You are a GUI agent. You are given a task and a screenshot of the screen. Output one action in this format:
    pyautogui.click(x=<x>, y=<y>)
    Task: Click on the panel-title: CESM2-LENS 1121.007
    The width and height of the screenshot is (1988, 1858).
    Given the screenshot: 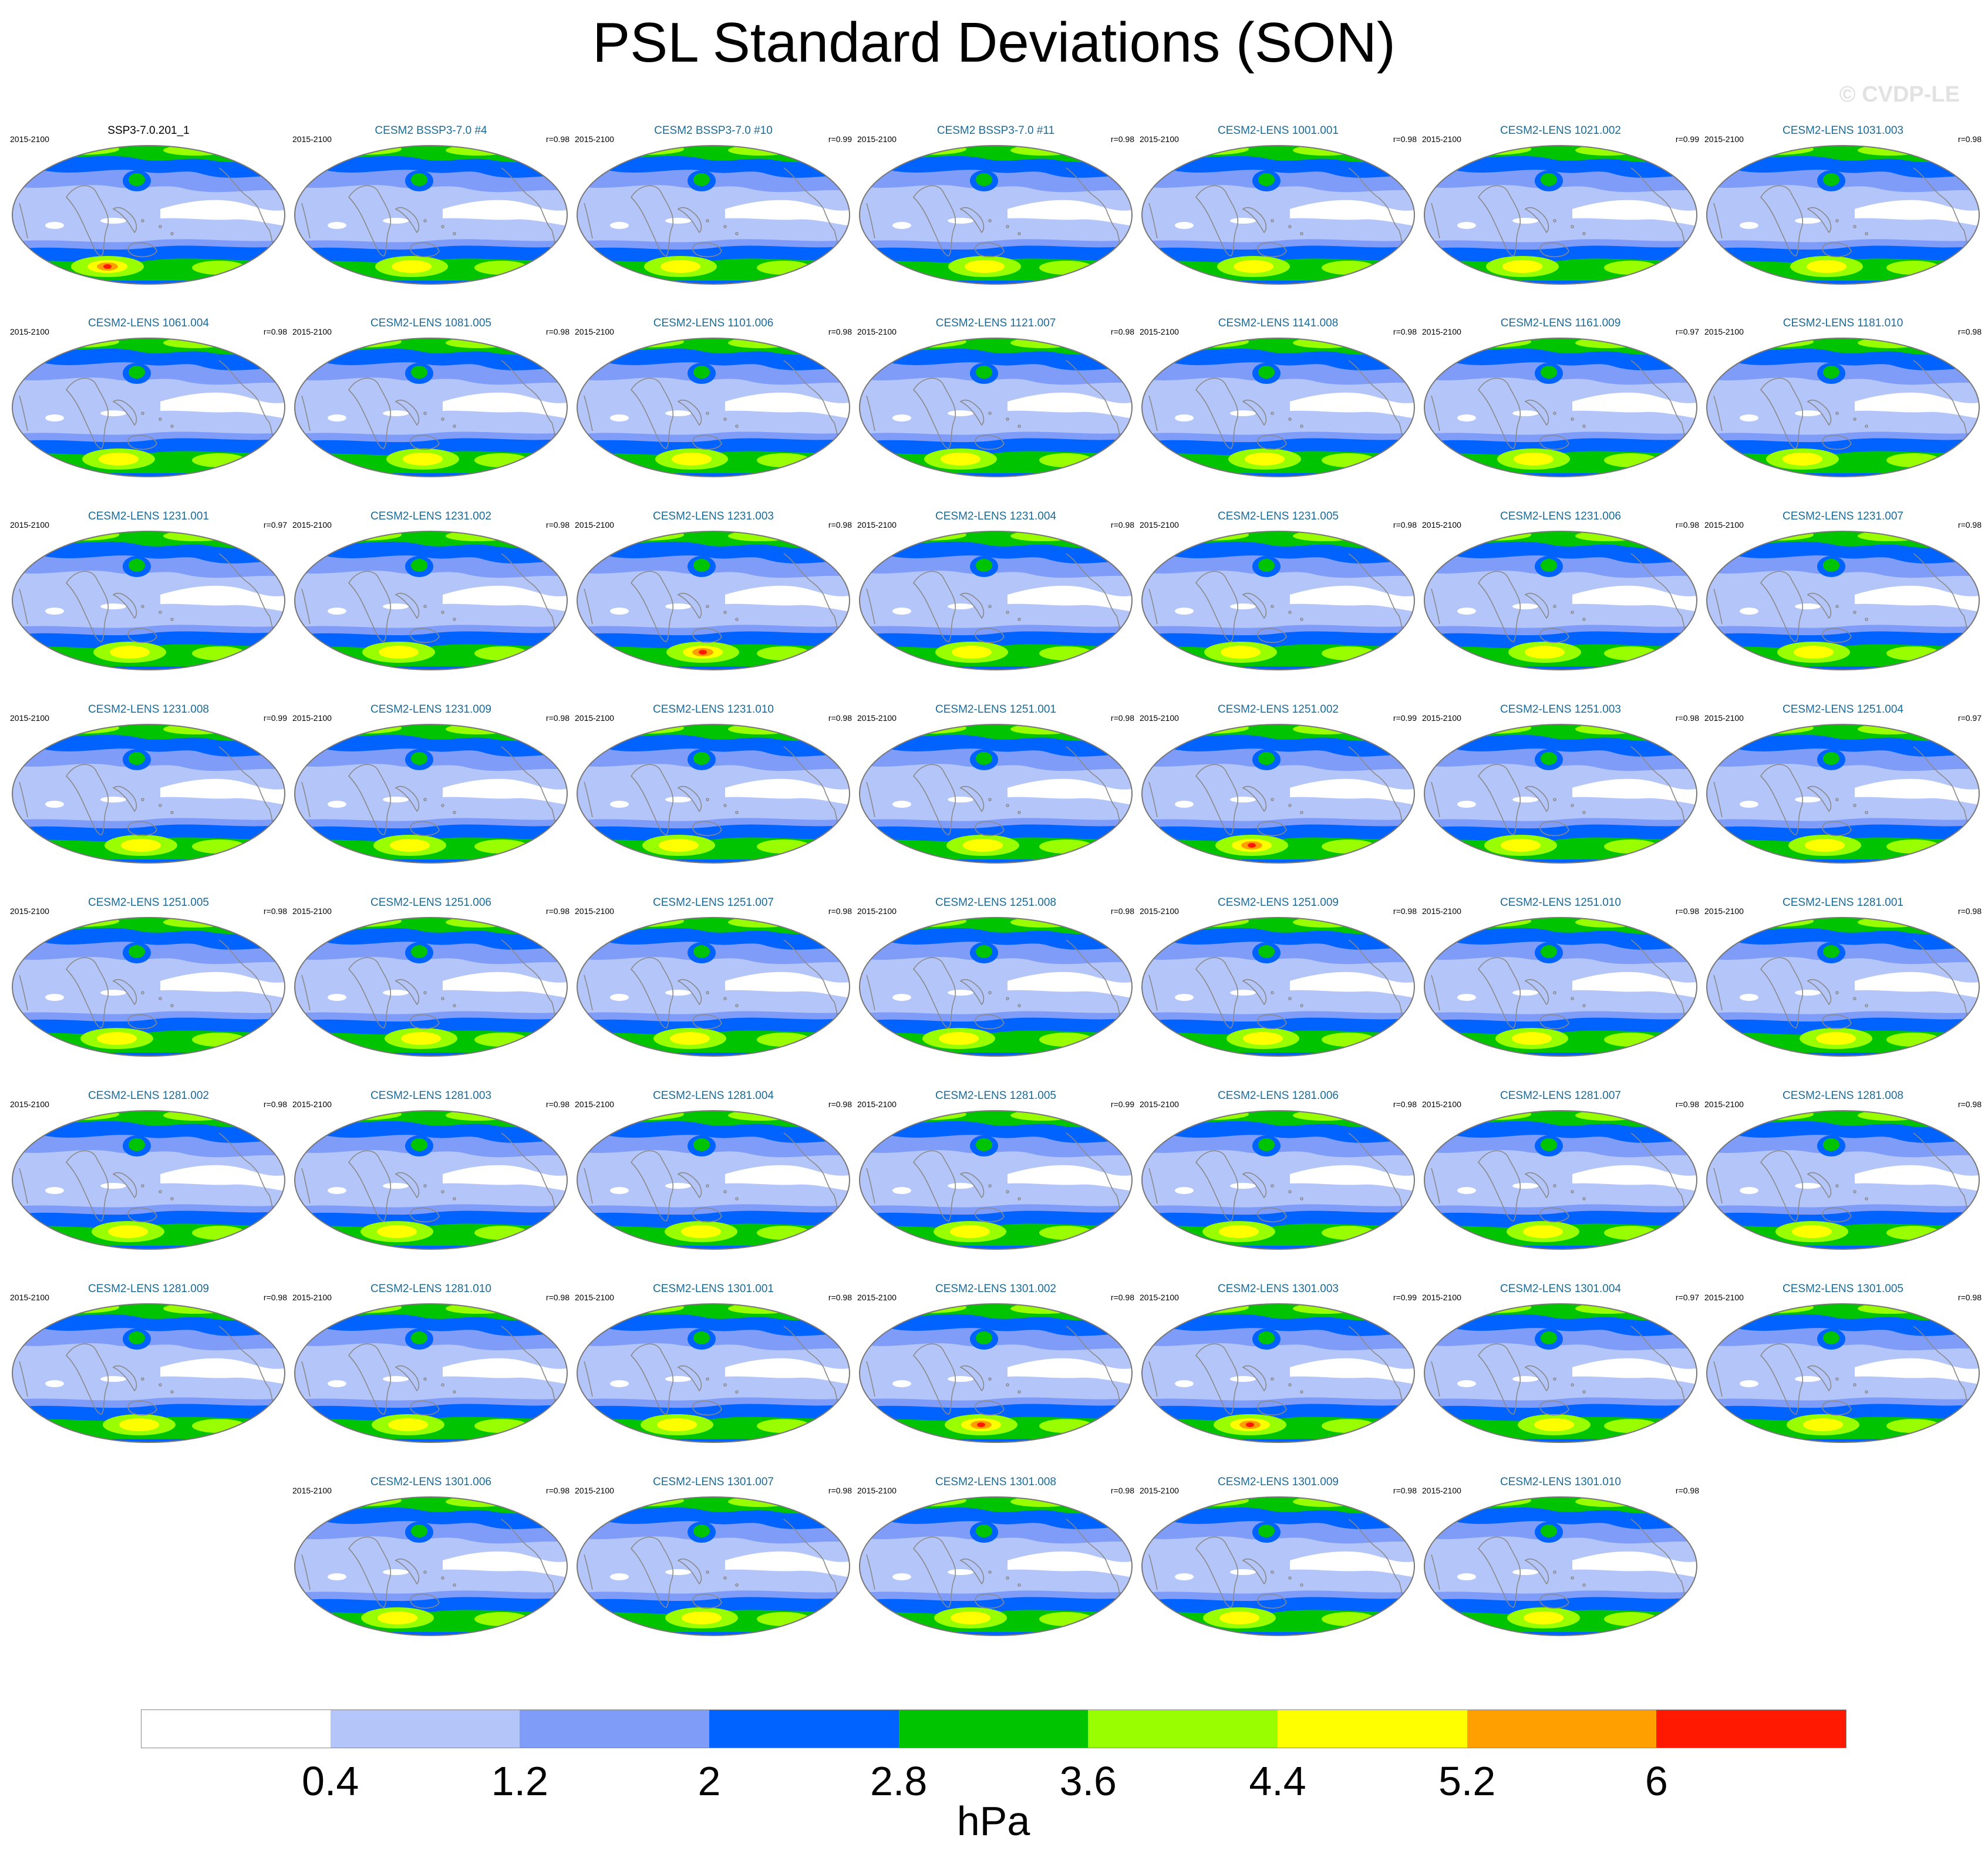 What is the action you would take?
    pyautogui.click(x=996, y=323)
    